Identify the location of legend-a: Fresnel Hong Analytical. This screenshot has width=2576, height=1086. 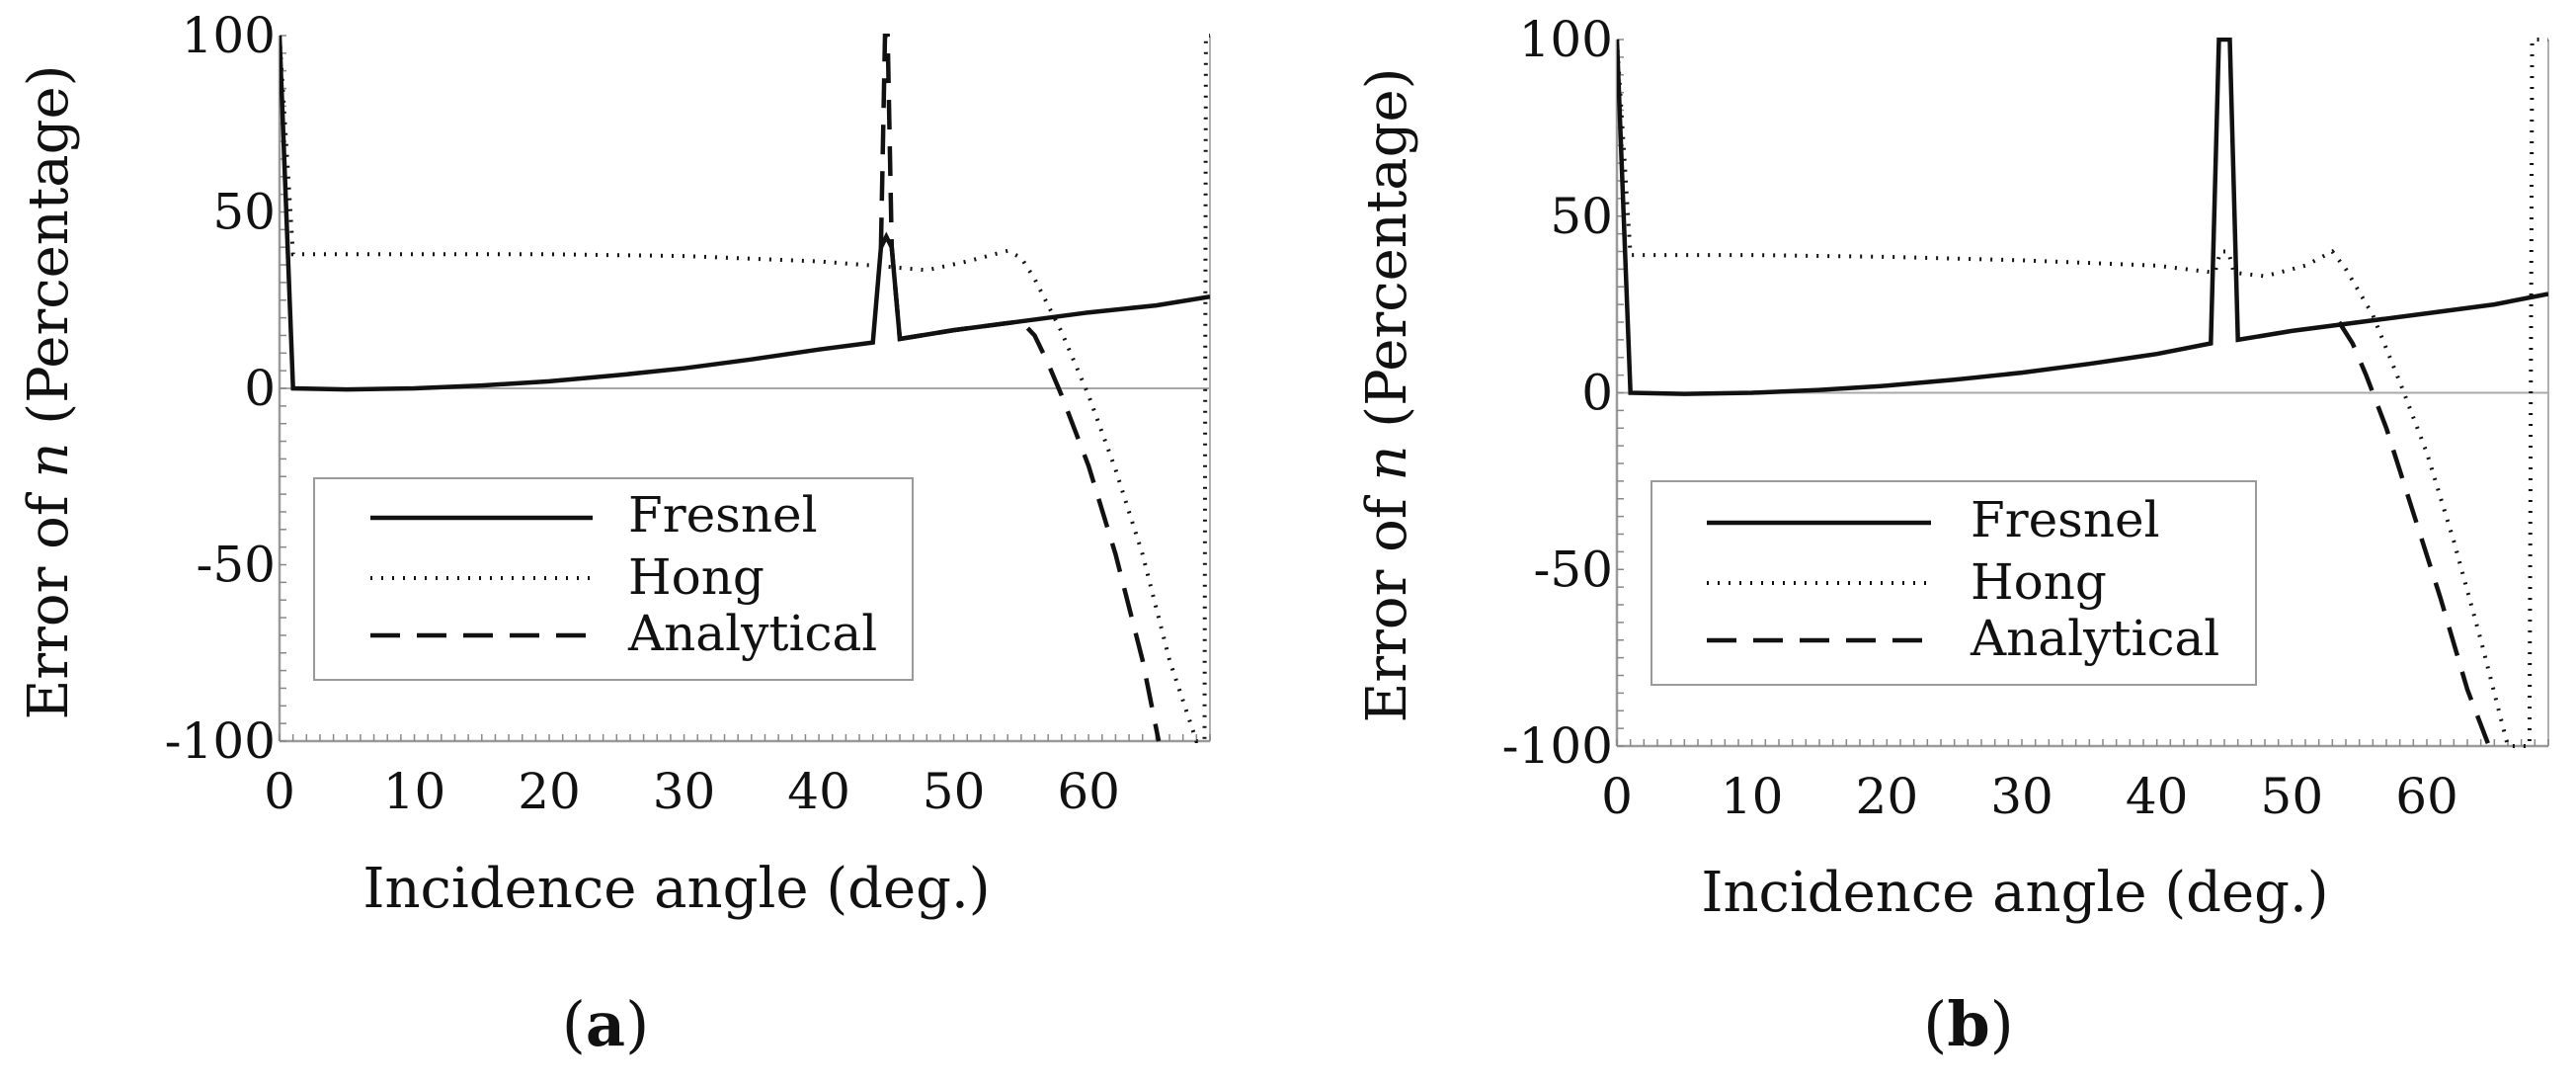
(613, 579).